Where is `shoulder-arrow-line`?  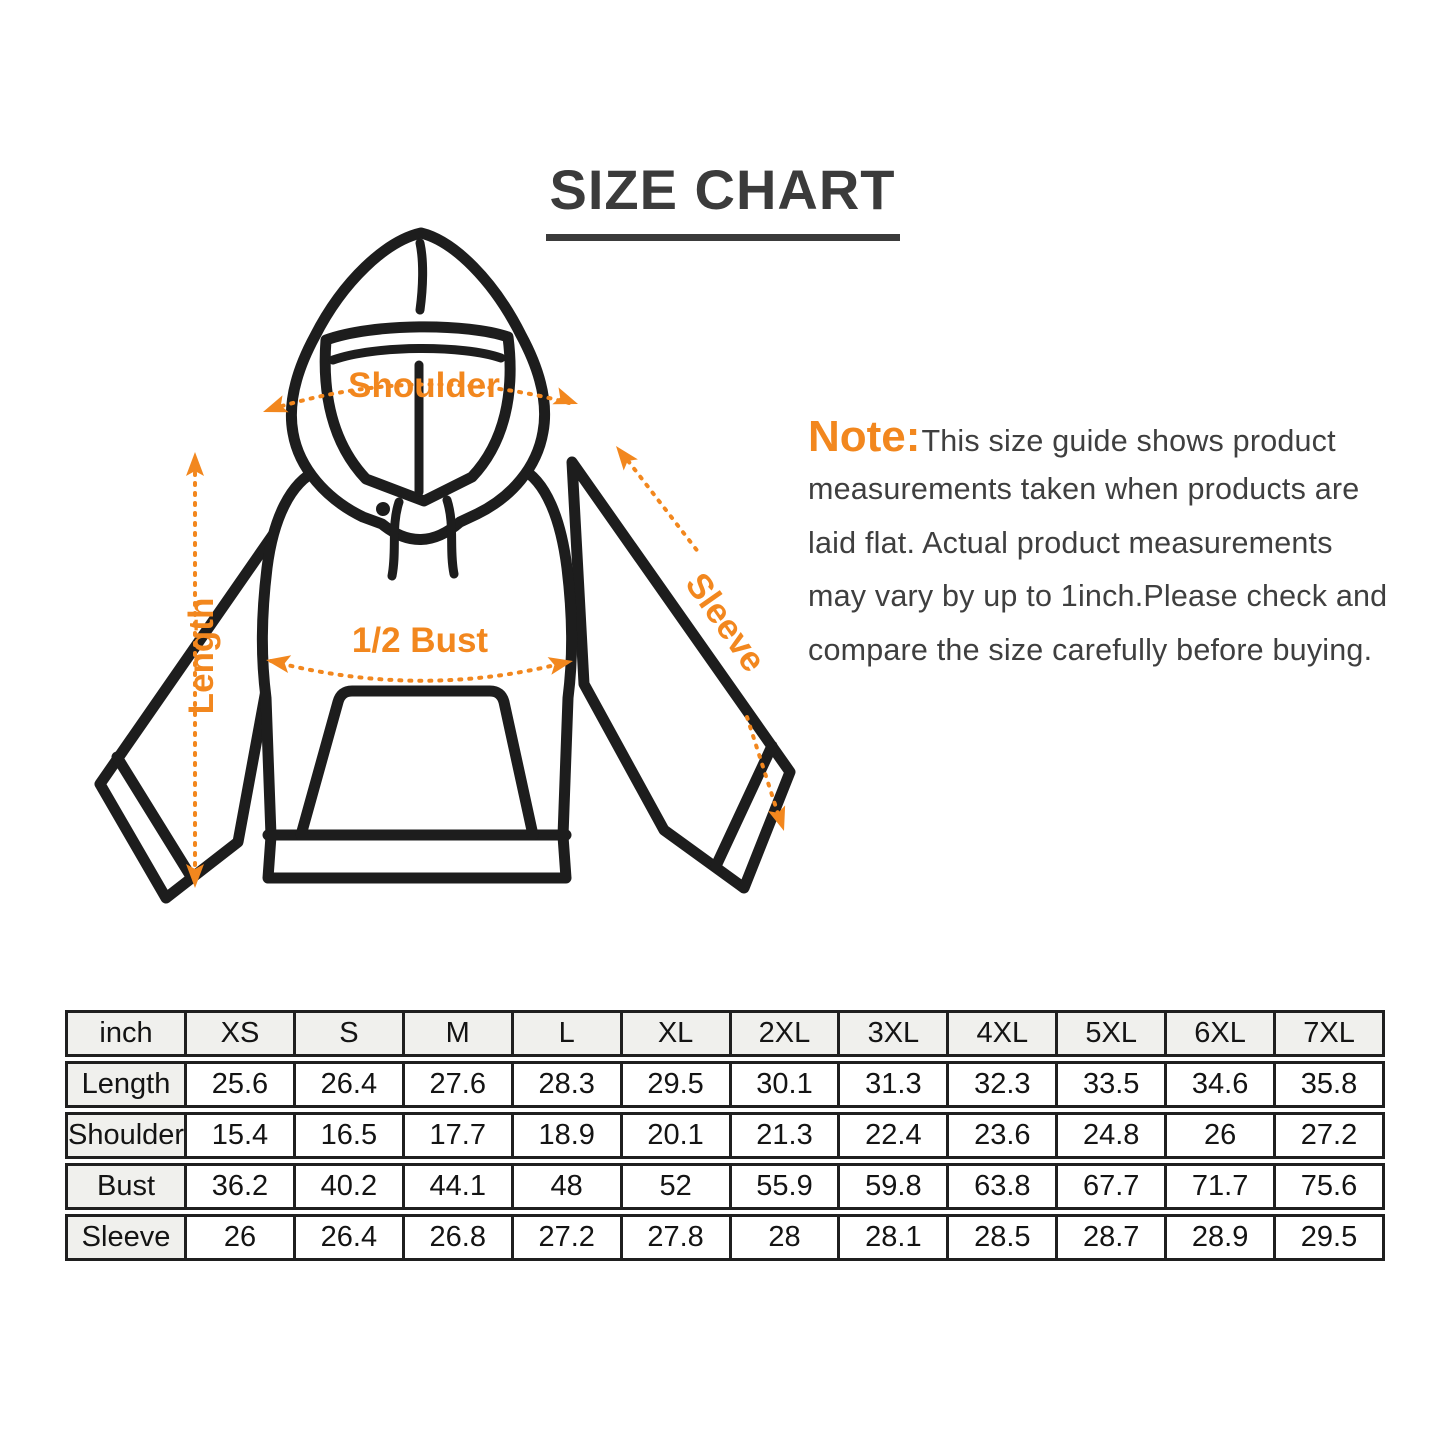 shoulder-arrow-line is located at coordinates (420, 396).